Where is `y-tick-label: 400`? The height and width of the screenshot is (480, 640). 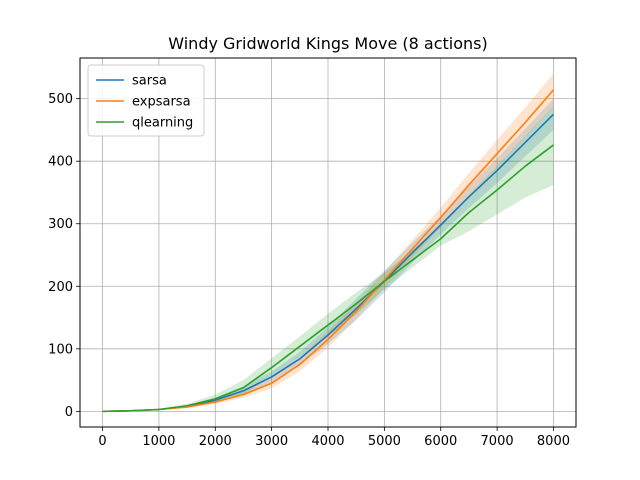 y-tick-label: 400 is located at coordinates (60, 162).